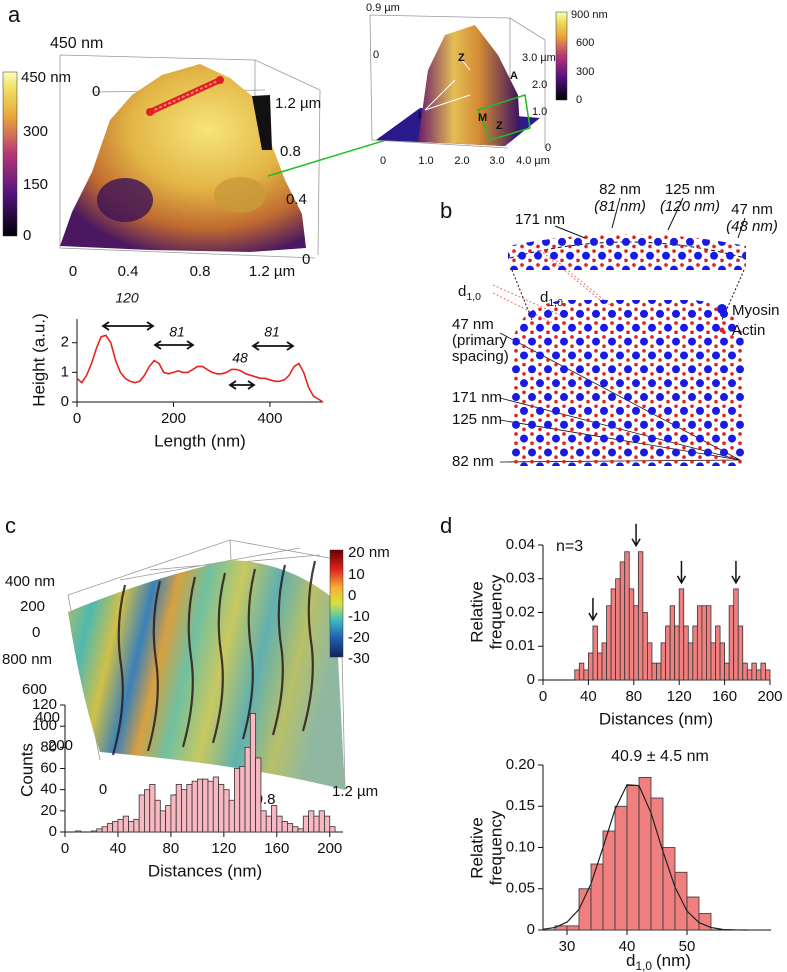  What do you see at coordinates (290, 151) in the screenshot?
I see `axis-label: 0.8` at bounding box center [290, 151].